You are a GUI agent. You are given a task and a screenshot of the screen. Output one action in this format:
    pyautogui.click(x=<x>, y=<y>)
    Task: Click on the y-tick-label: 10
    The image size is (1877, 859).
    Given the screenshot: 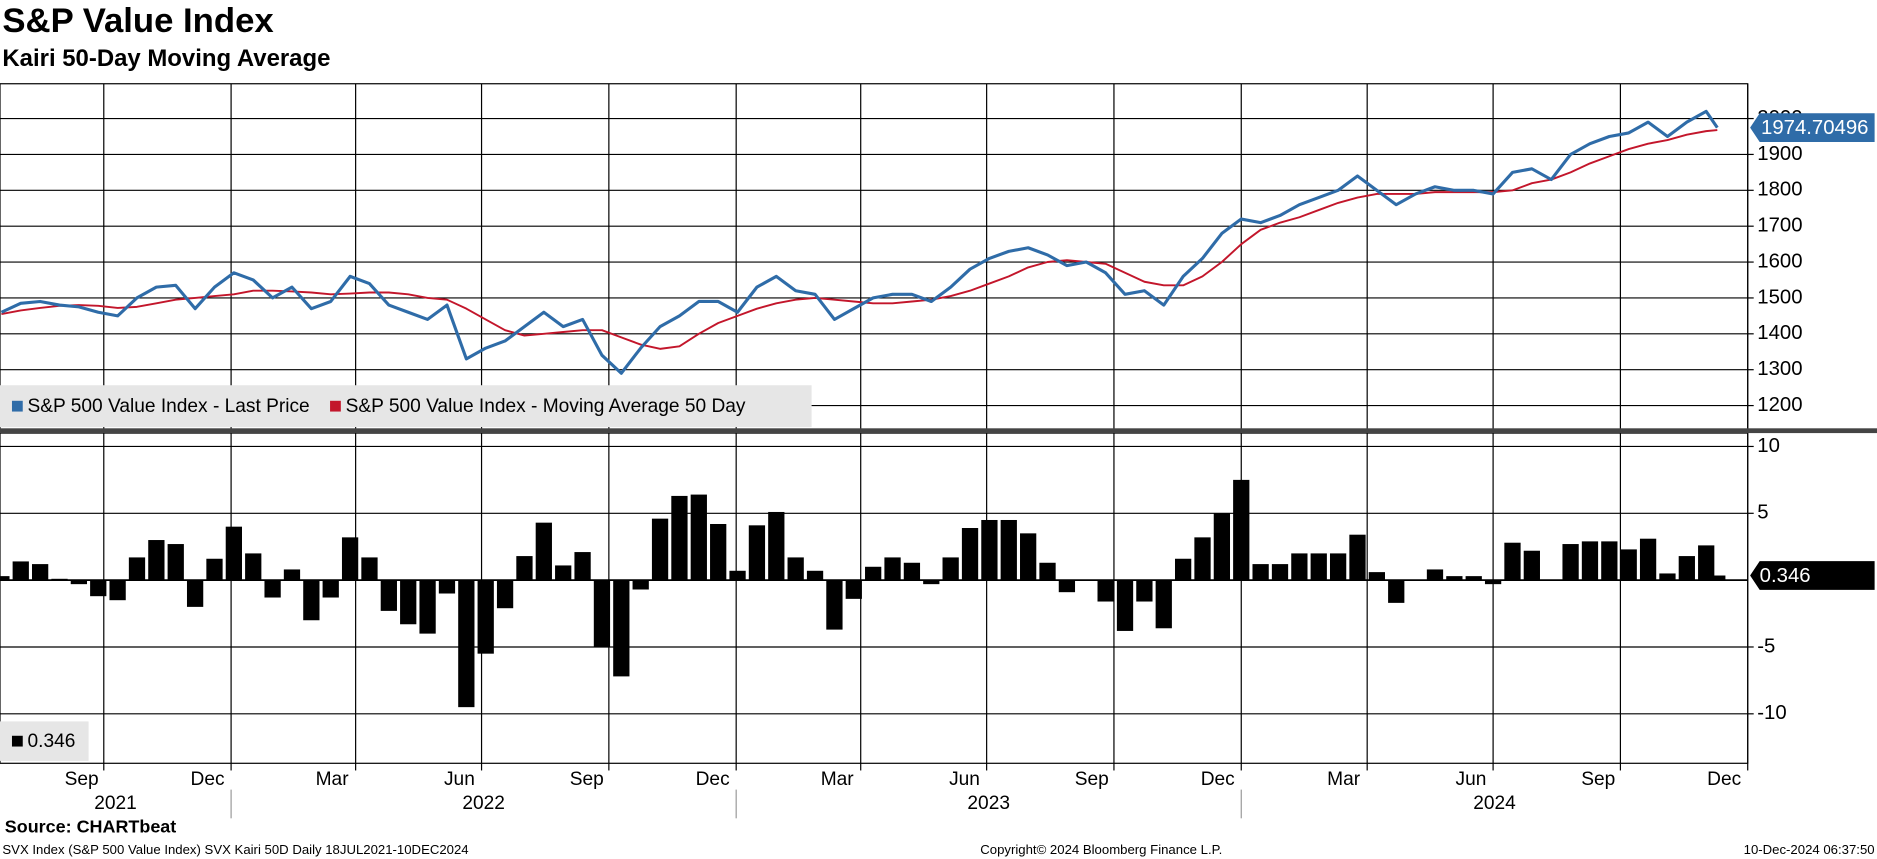 What is the action you would take?
    pyautogui.click(x=1768, y=446)
    